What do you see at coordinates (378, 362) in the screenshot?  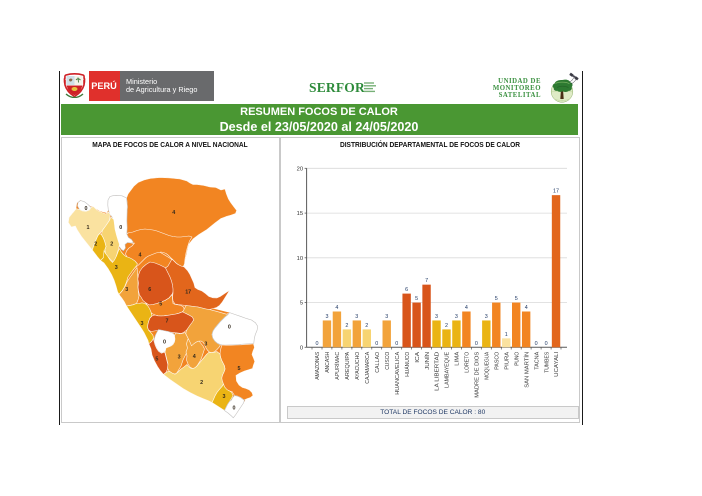 I see `svg-text: CALLAO` at bounding box center [378, 362].